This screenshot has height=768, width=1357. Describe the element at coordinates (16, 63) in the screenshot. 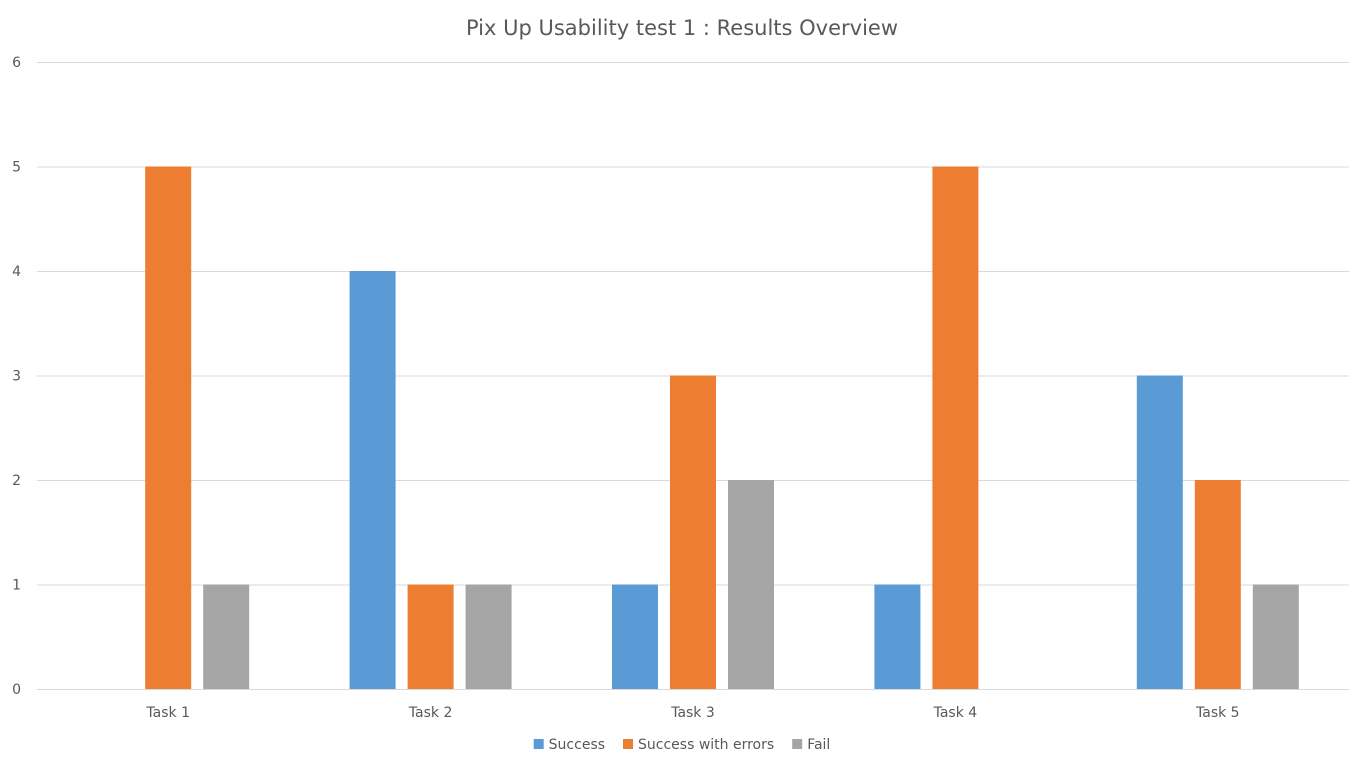

I see `y-tick-label: 6` at that location.